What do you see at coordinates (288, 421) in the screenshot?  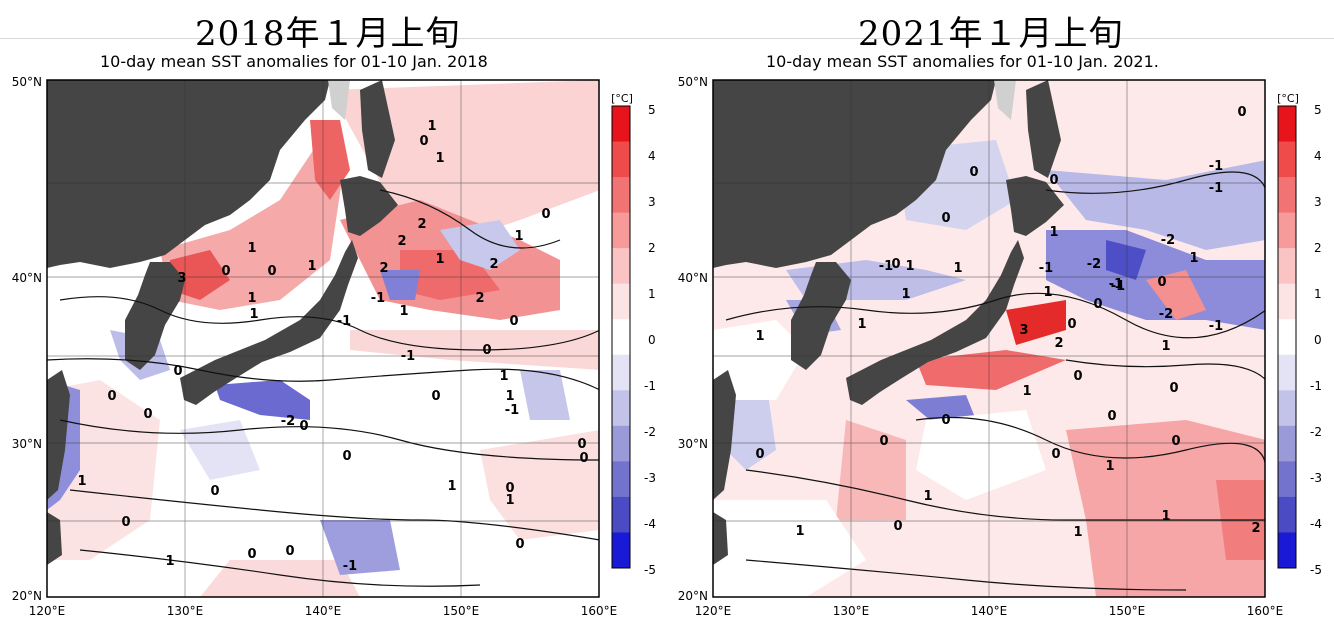 I see `contour-label: -2` at bounding box center [288, 421].